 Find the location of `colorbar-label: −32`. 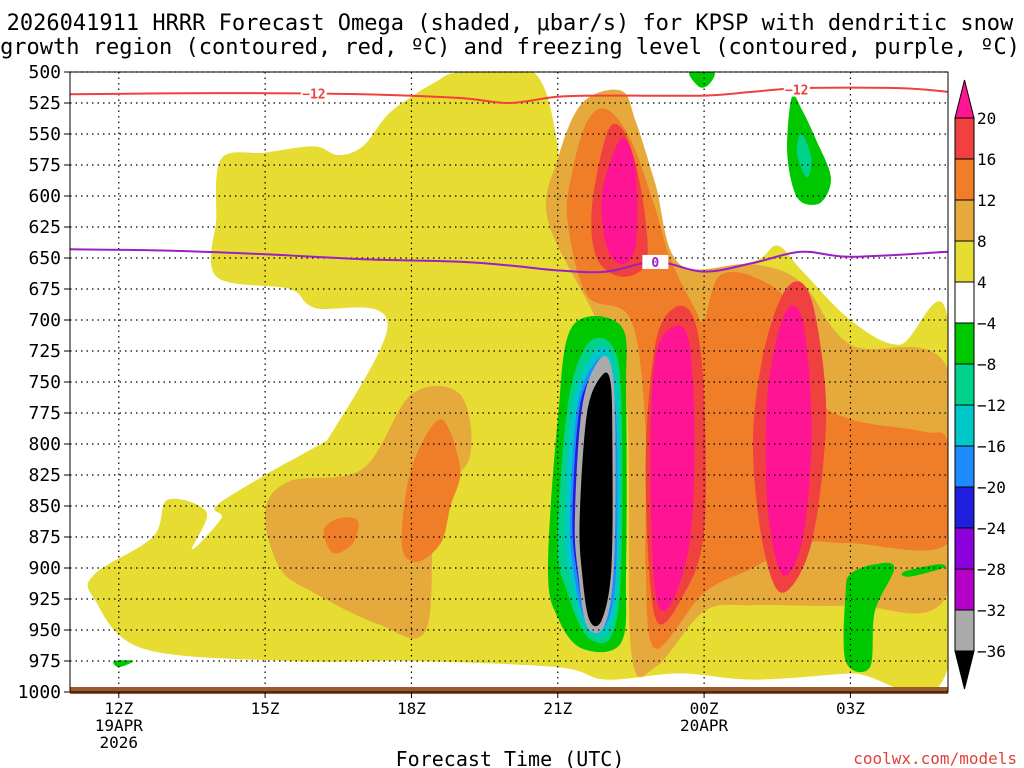

colorbar-label: −32 is located at coordinates (991, 610).